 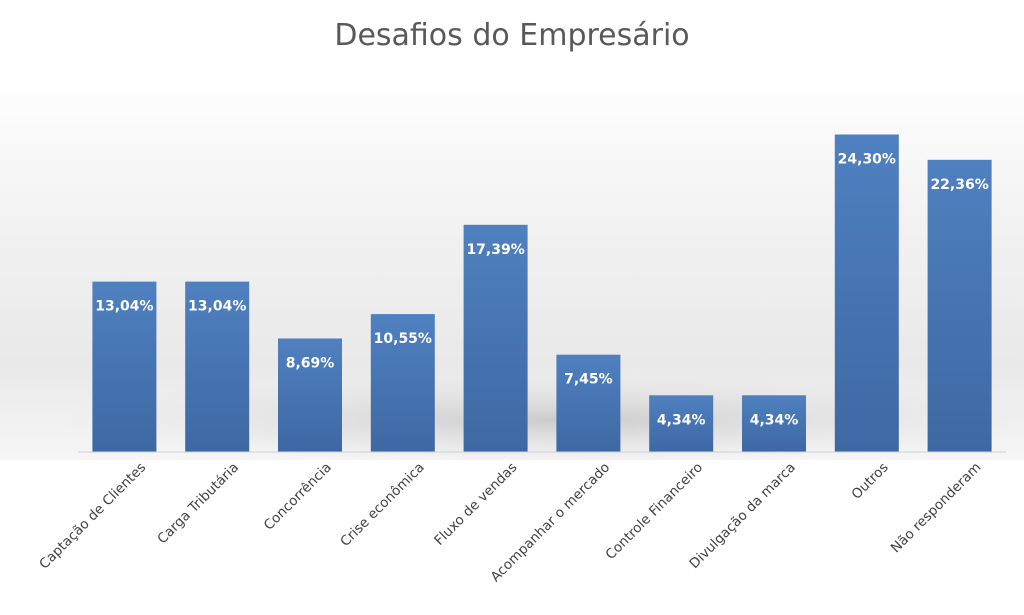 I want to click on x-tick-label: Carga Tributária, so click(x=198, y=504).